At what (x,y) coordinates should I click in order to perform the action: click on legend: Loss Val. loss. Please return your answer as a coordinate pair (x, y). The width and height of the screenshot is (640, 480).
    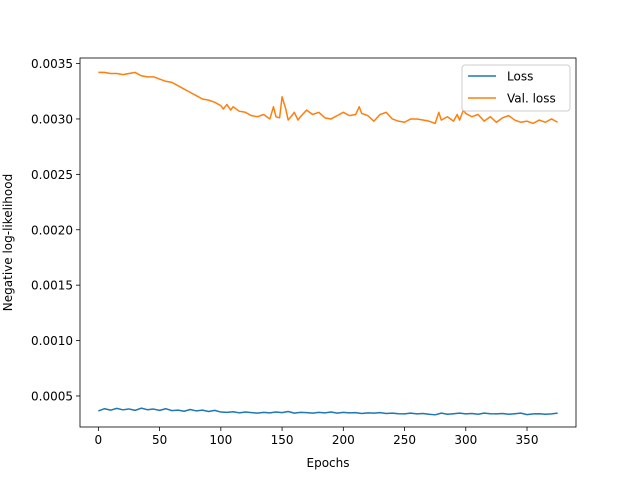
    Looking at the image, I should click on (516, 88).